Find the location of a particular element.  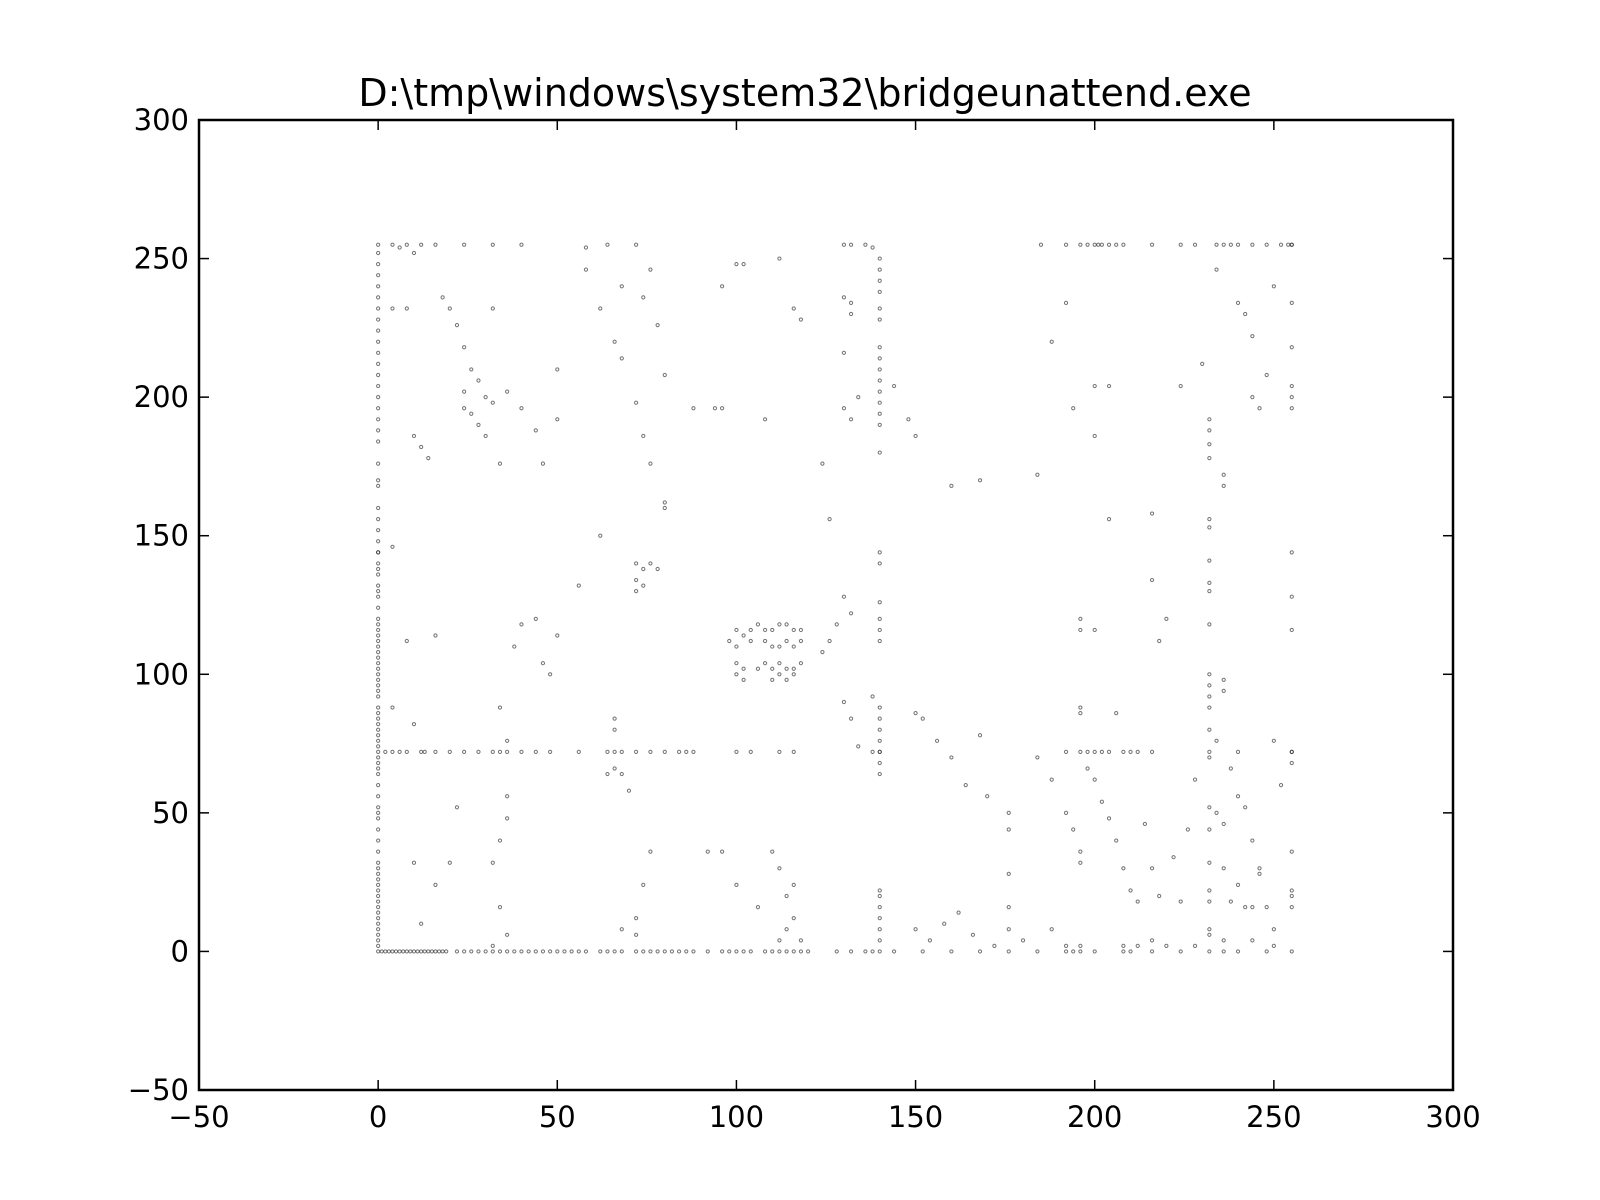

x-tick-label: 300 is located at coordinates (1452, 1117).